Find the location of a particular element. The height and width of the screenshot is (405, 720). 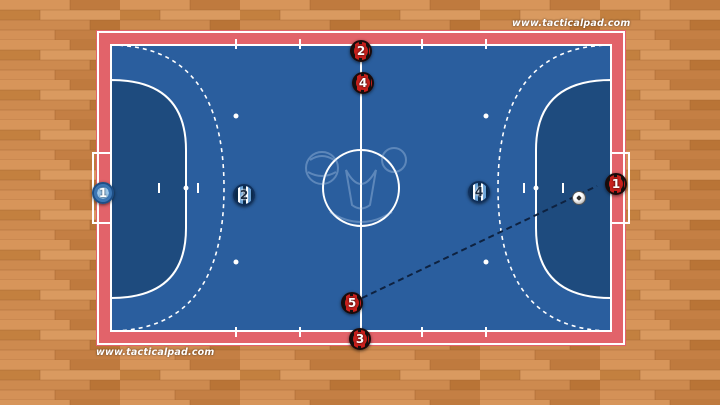

futsal-ball-icon is located at coordinates (579, 198).